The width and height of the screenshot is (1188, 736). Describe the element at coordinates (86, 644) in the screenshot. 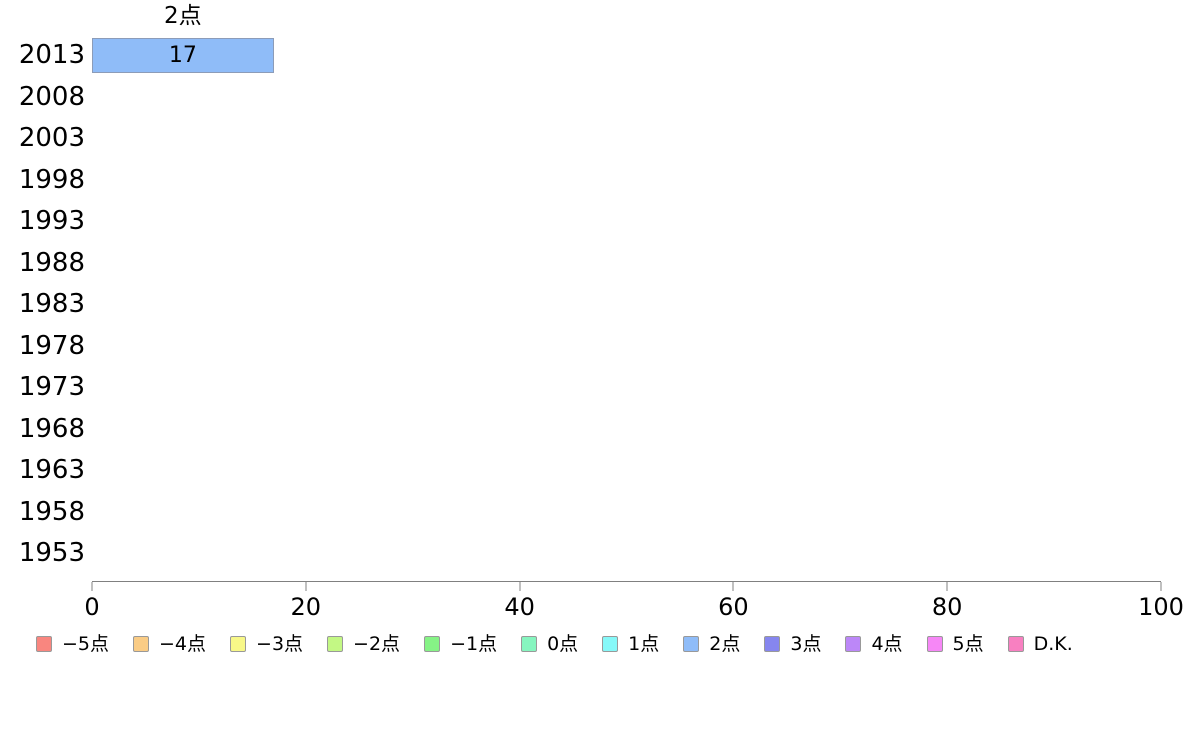

I see `legend-label: −5点` at that location.